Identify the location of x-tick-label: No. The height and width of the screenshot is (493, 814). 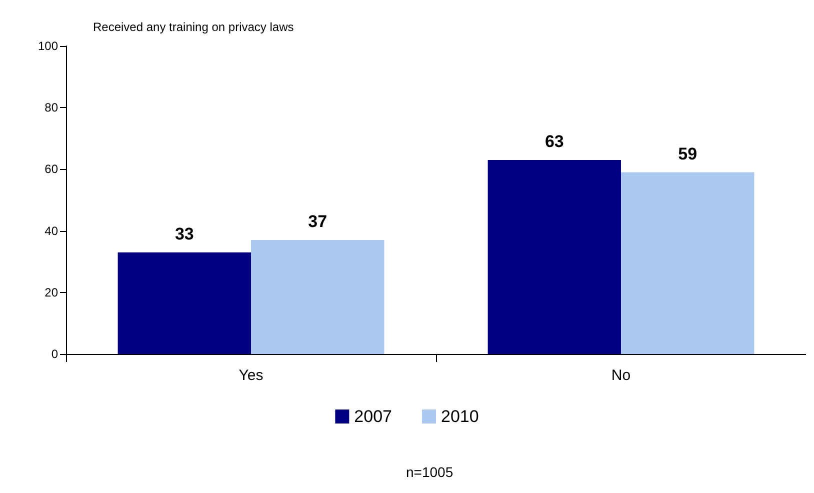
(621, 375).